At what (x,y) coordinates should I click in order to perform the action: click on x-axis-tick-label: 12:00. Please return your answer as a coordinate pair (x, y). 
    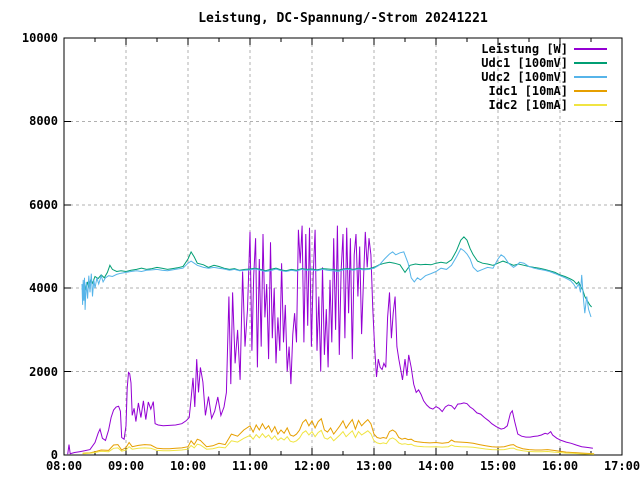
    Looking at the image, I should click on (312, 466).